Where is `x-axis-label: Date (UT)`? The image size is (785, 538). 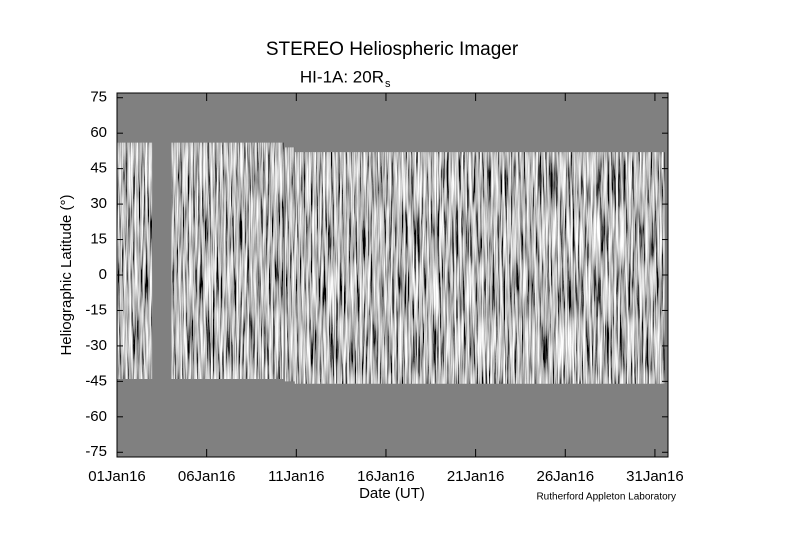 x-axis-label: Date (UT) is located at coordinates (392, 493).